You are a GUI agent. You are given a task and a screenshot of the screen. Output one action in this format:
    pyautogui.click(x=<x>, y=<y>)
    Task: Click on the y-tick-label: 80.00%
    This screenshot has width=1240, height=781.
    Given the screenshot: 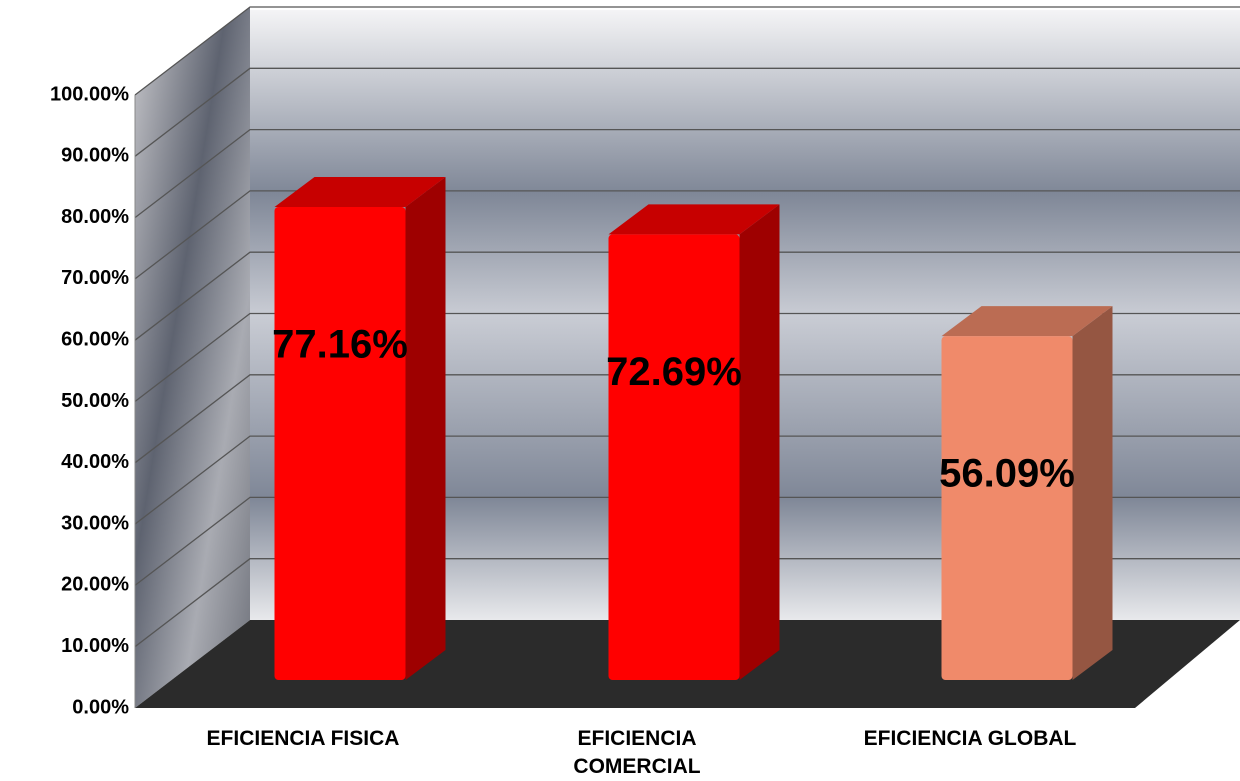 What is the action you would take?
    pyautogui.click(x=95, y=217)
    